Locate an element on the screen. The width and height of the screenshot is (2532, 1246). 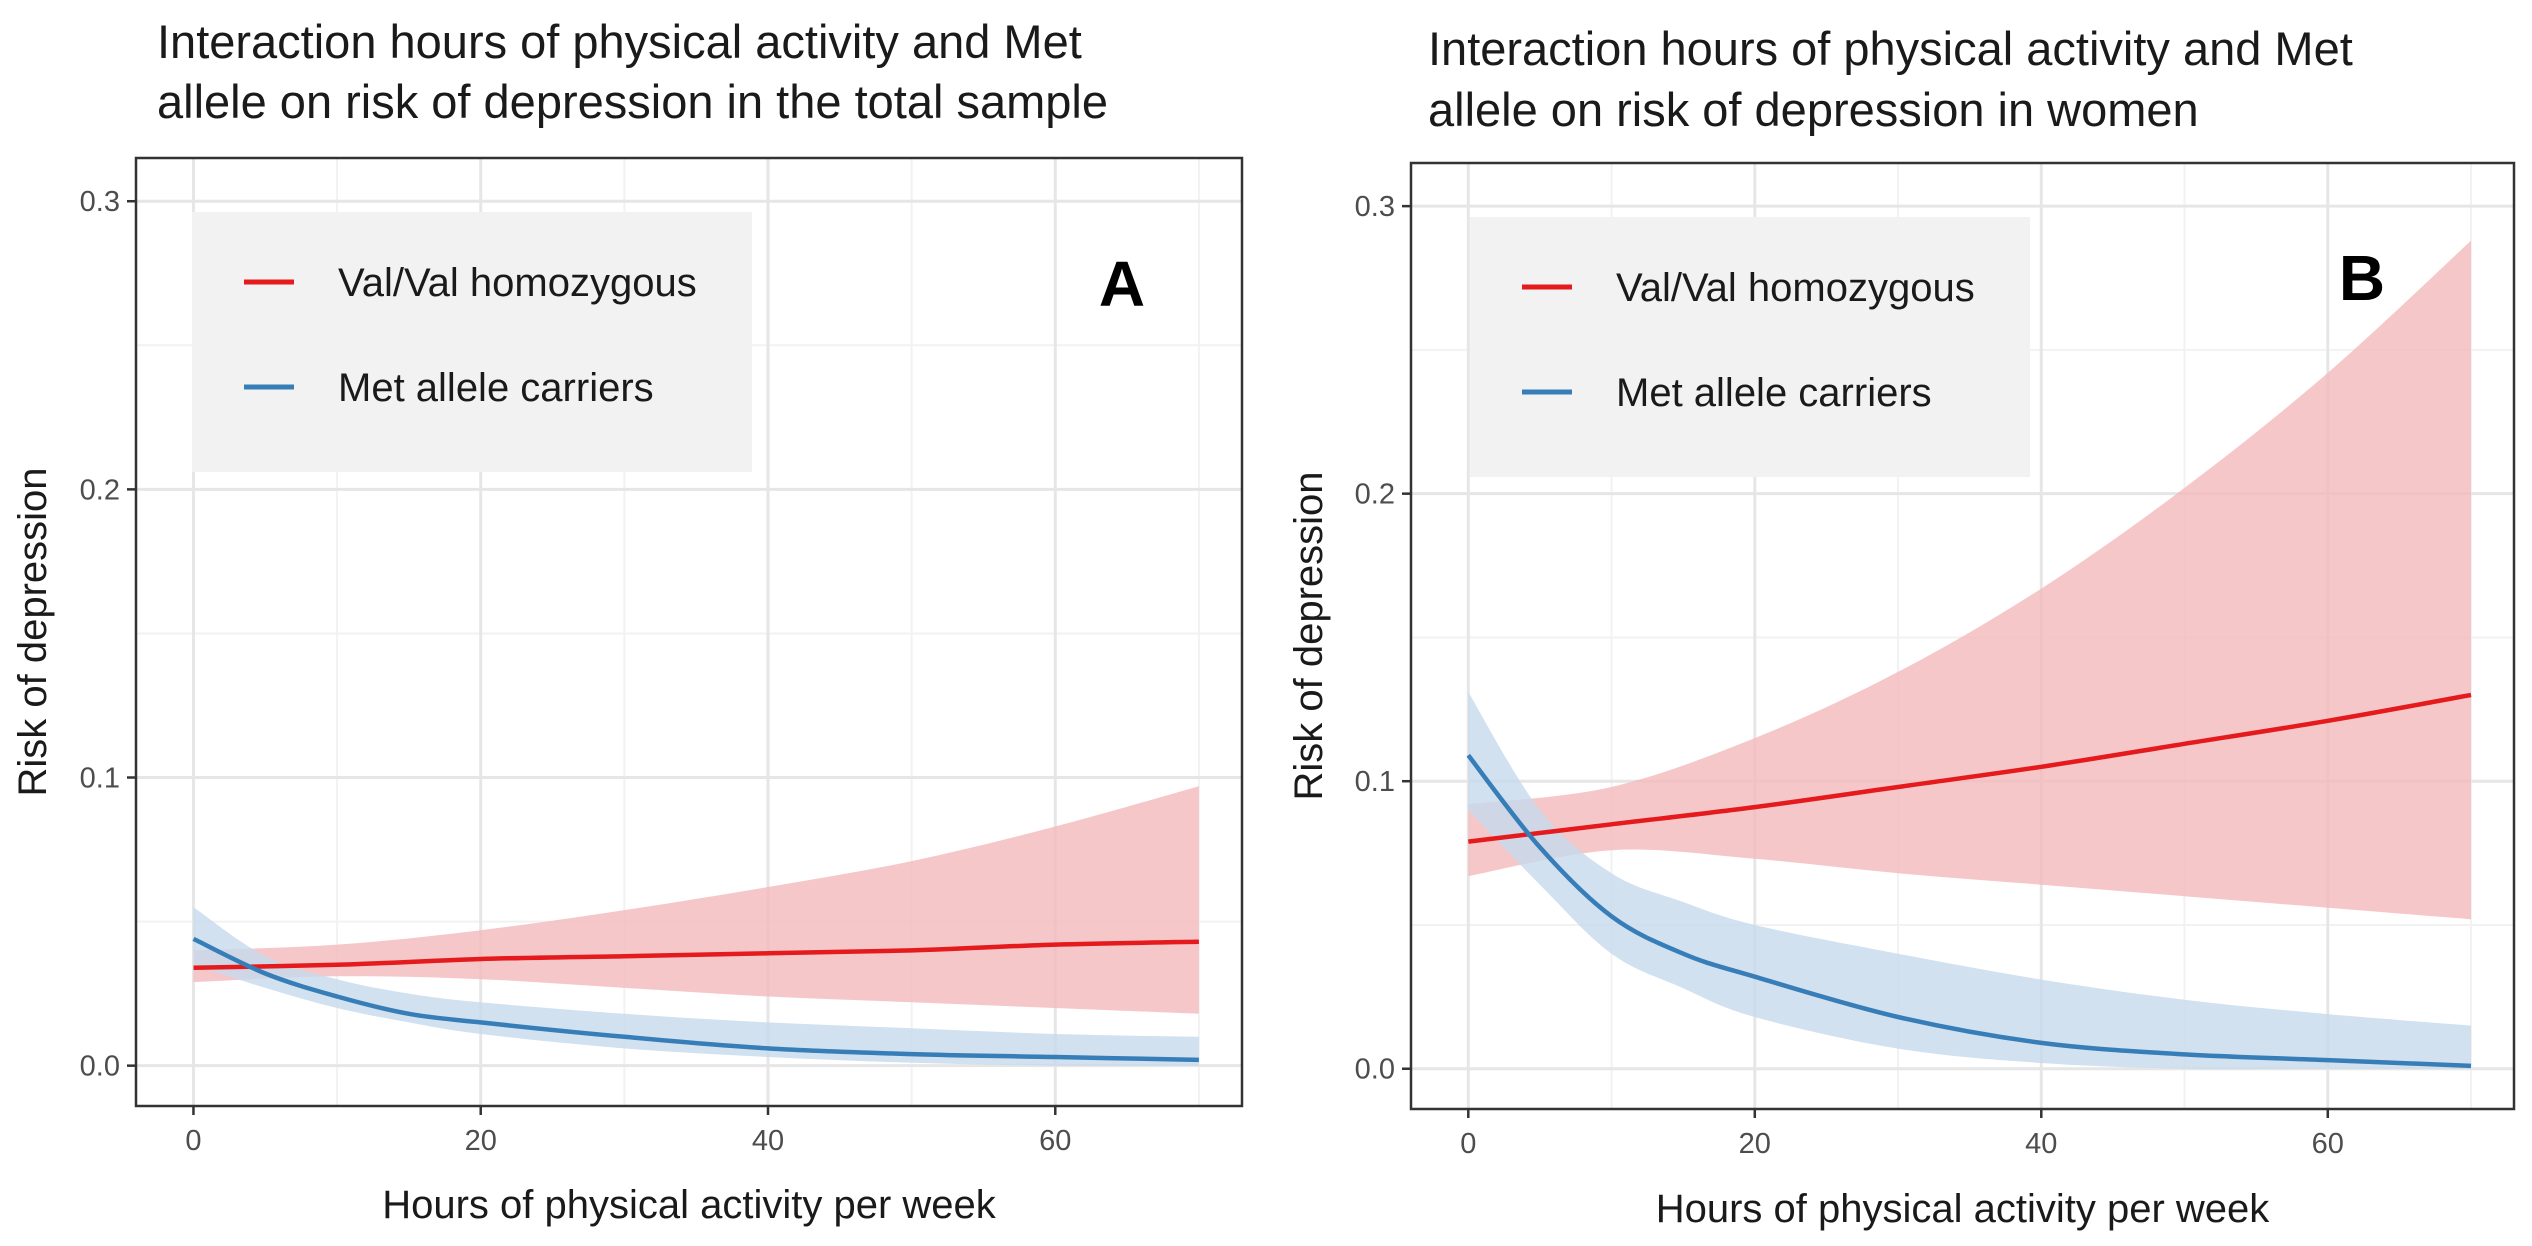
confidence-band-val-val is located at coordinates (696, 900).